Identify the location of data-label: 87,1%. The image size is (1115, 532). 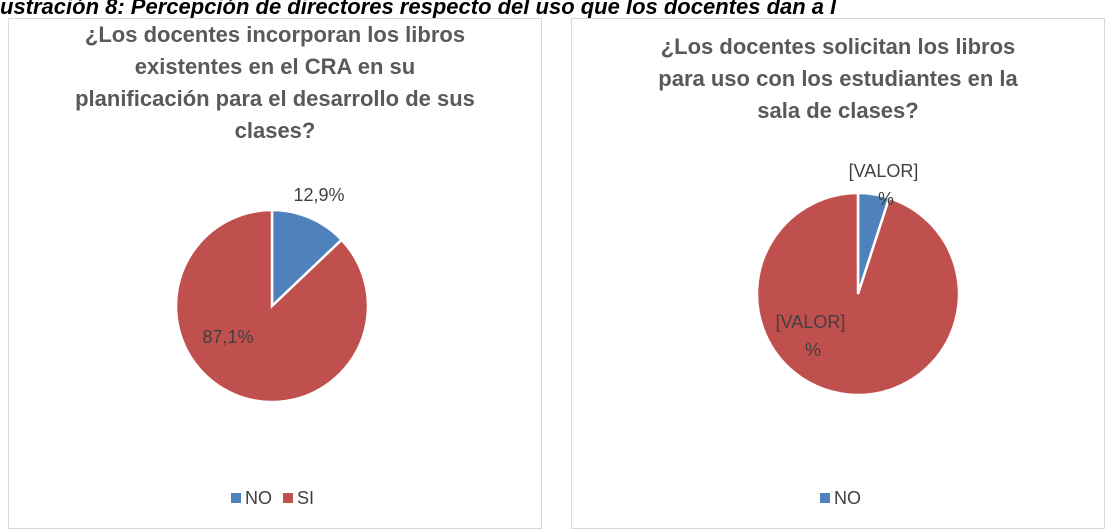
(227, 337).